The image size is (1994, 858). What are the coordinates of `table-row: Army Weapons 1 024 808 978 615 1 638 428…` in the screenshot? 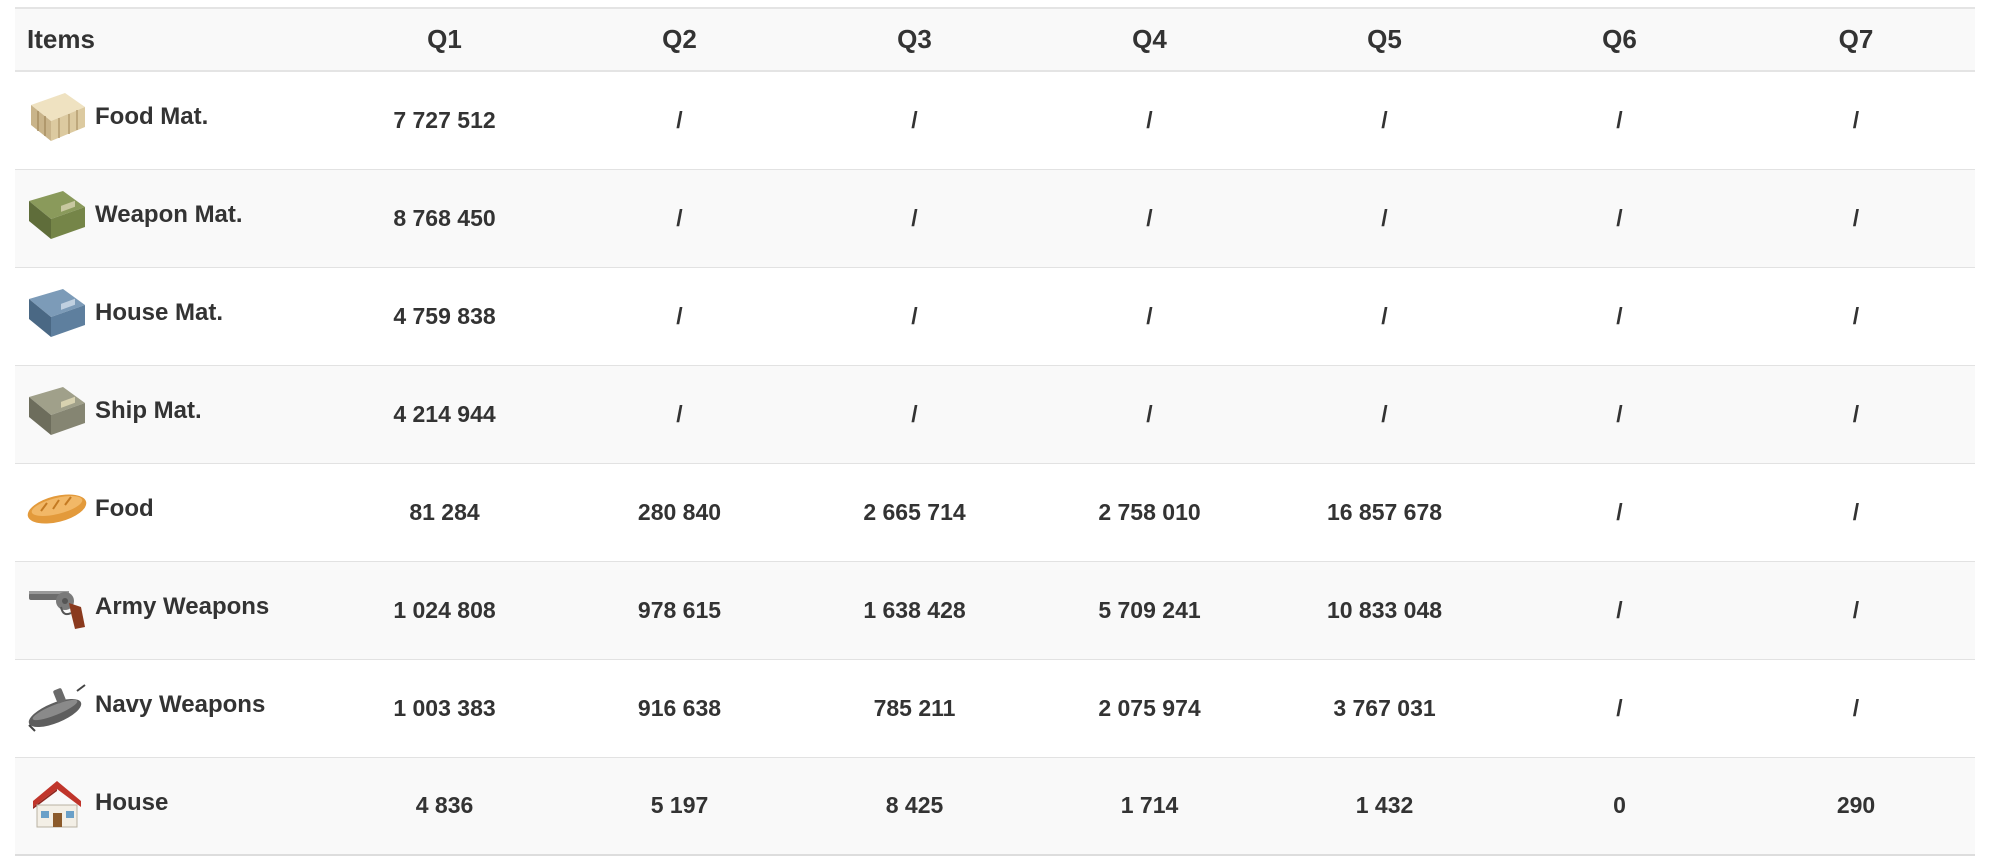 It's located at (995, 610).